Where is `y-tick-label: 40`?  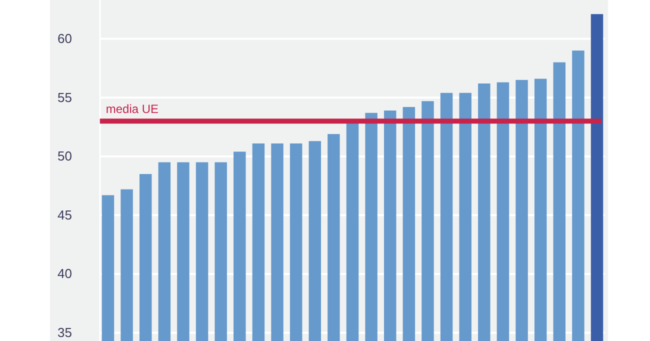 y-tick-label: 40 is located at coordinates (65, 274).